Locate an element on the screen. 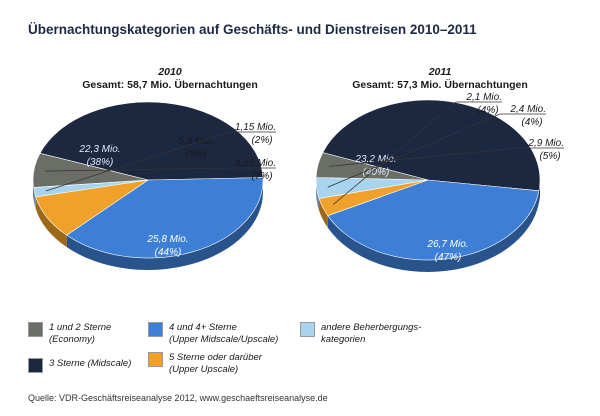 The height and width of the screenshot is (416, 600). pie-total-2011: Gesamt: 57,3 Mio. Übernachtungen is located at coordinates (440, 85).